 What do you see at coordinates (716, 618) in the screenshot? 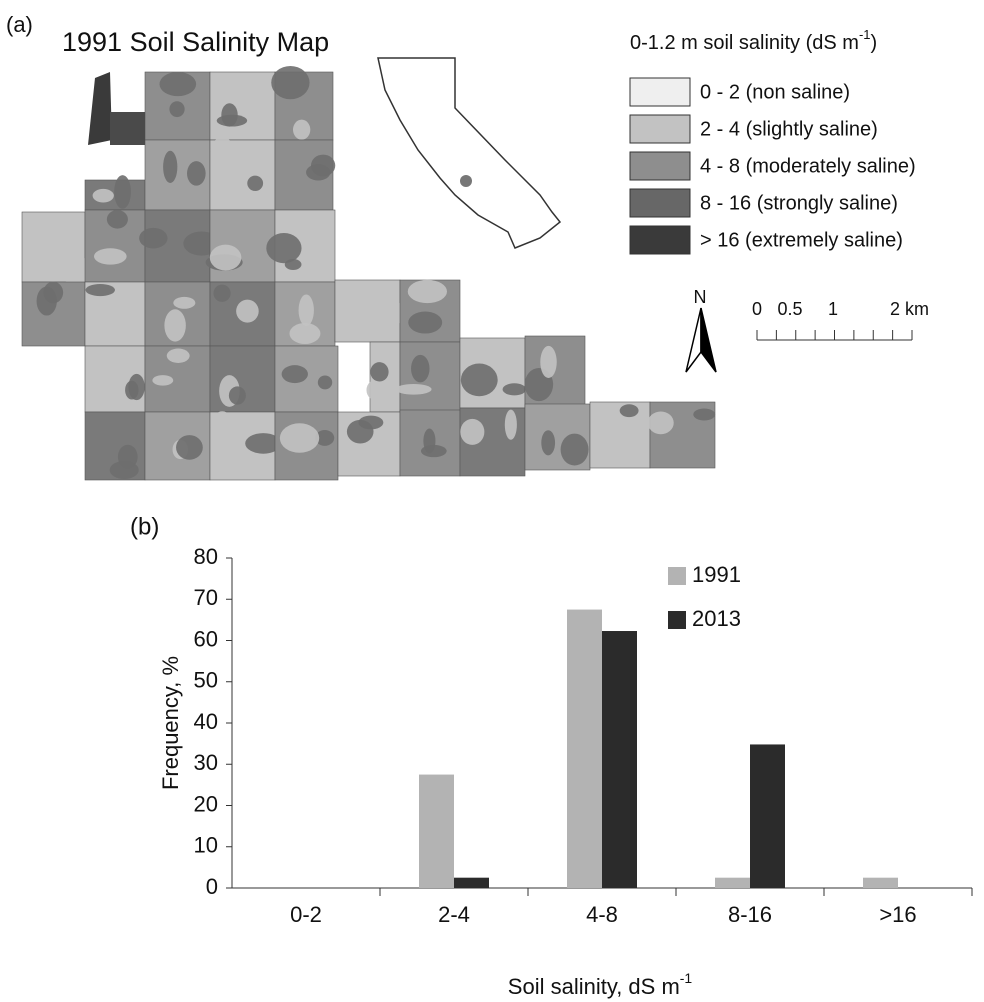
I see `legend-label: 2013` at bounding box center [716, 618].